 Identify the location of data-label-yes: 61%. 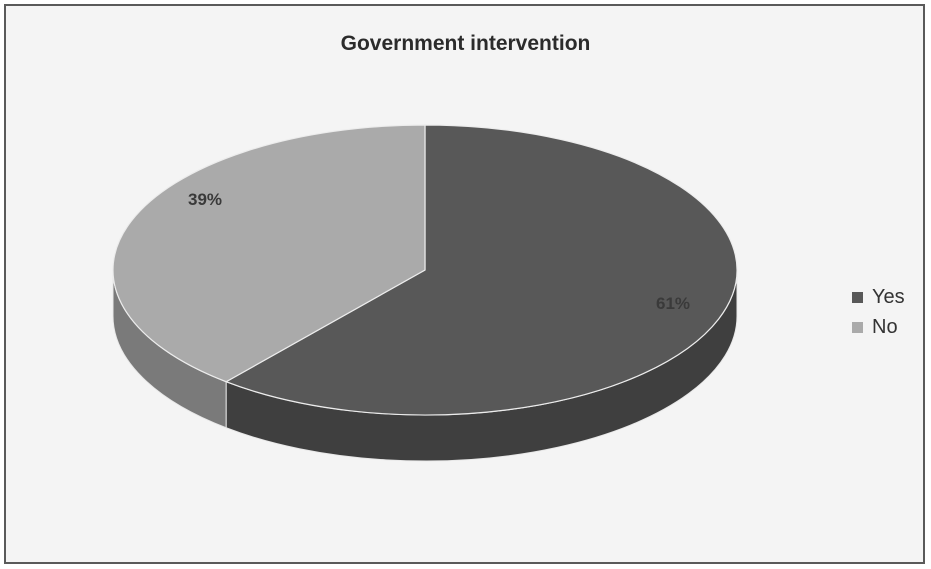
(673, 303).